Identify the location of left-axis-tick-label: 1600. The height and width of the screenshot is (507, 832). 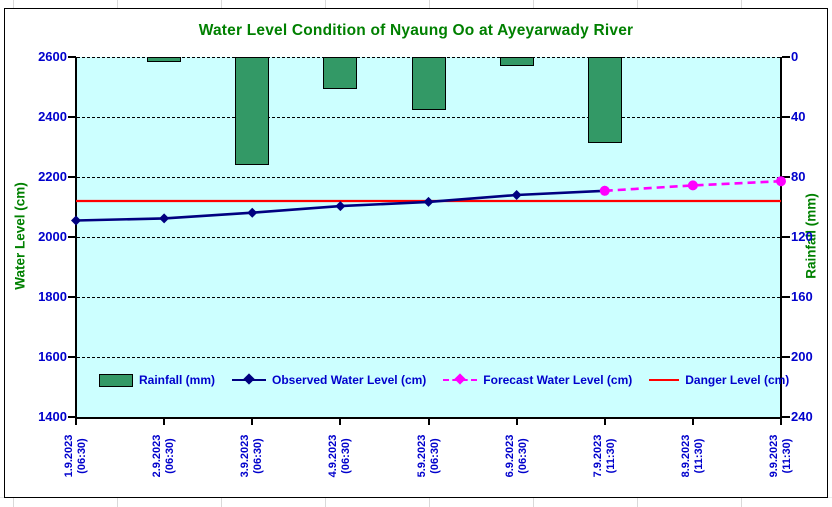
(52, 356).